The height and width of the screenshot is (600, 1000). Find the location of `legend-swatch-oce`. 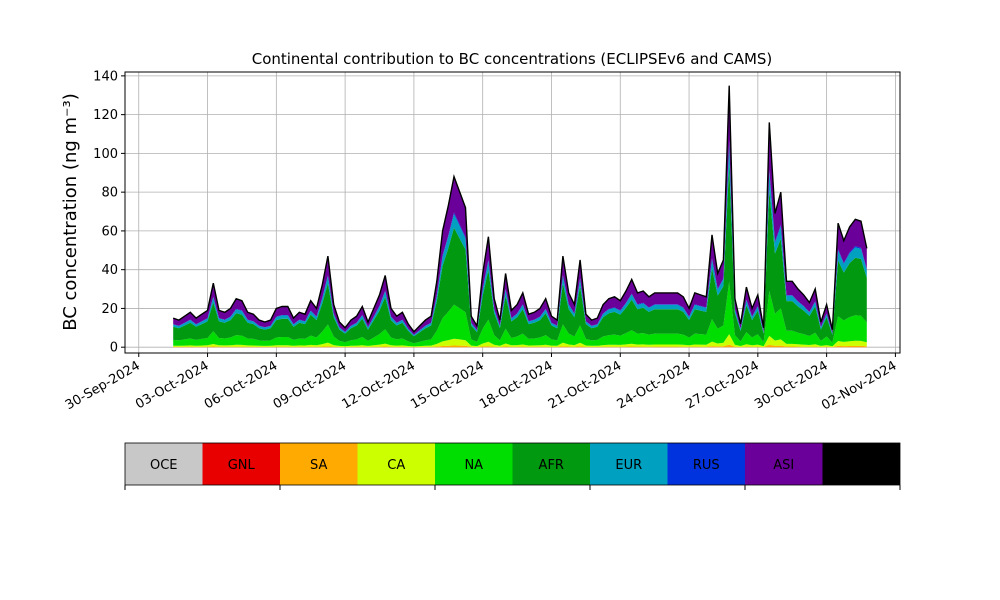

legend-swatch-oce is located at coordinates (164, 464).